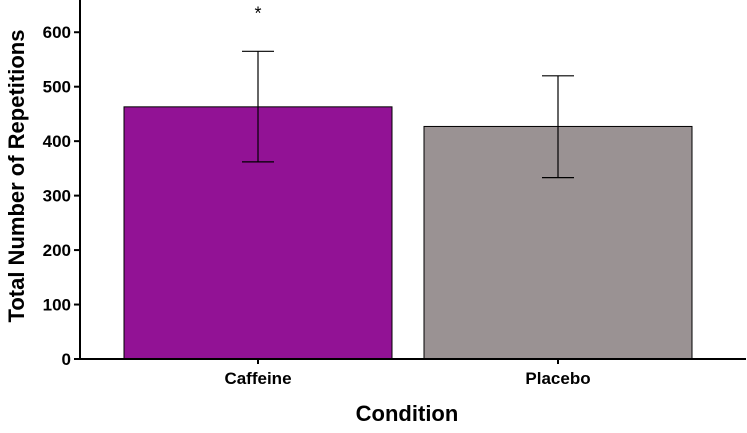 The height and width of the screenshot is (433, 747). I want to click on y-tick-label: 600, so click(57, 32).